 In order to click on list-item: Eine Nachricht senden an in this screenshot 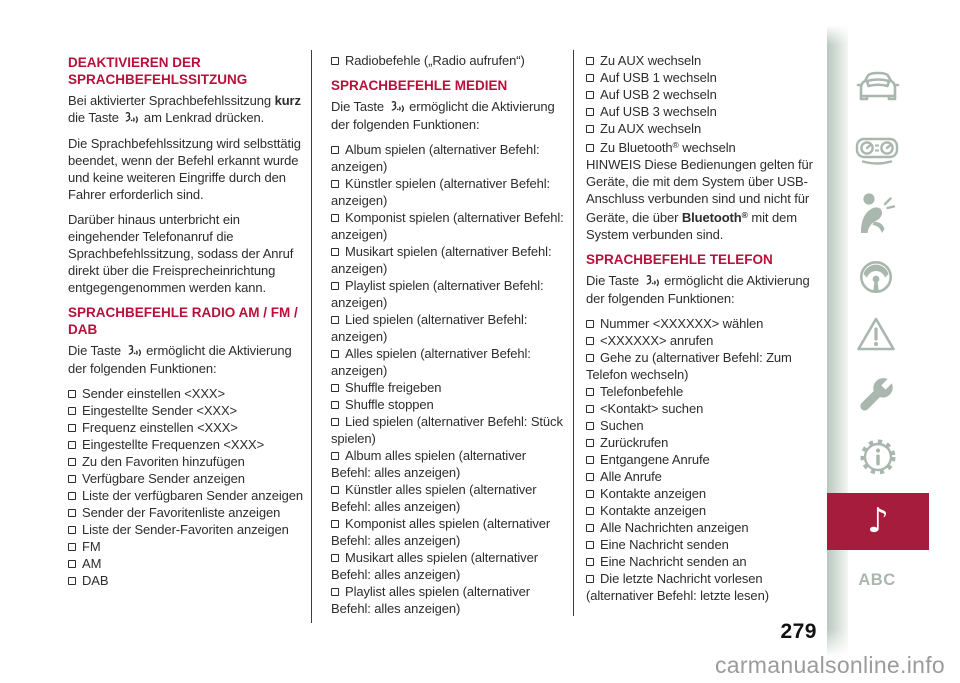, I will do `click(700, 561)`.